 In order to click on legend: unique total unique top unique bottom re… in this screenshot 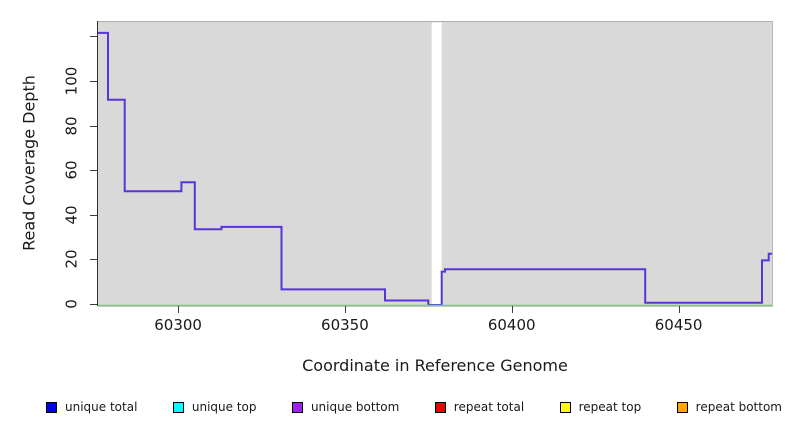, I will do `click(396, 407)`.